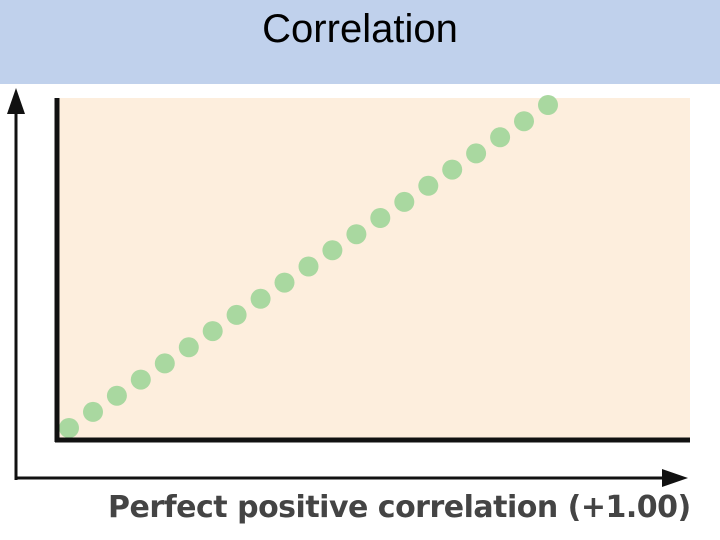  Describe the element at coordinates (399, 507) in the screenshot. I see `x-axis-label: Perfect positive correlation (+1.00)` at that location.